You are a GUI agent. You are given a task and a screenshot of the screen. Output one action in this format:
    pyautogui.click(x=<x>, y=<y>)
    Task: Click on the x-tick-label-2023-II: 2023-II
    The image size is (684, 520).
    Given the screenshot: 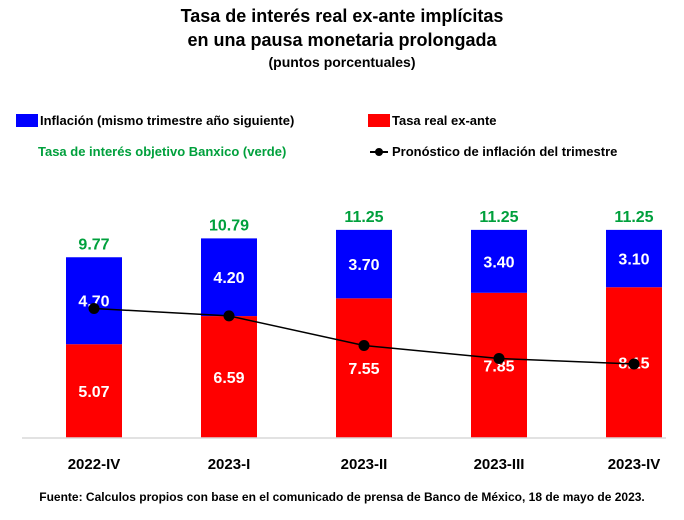 What is the action you would take?
    pyautogui.click(x=364, y=464)
    